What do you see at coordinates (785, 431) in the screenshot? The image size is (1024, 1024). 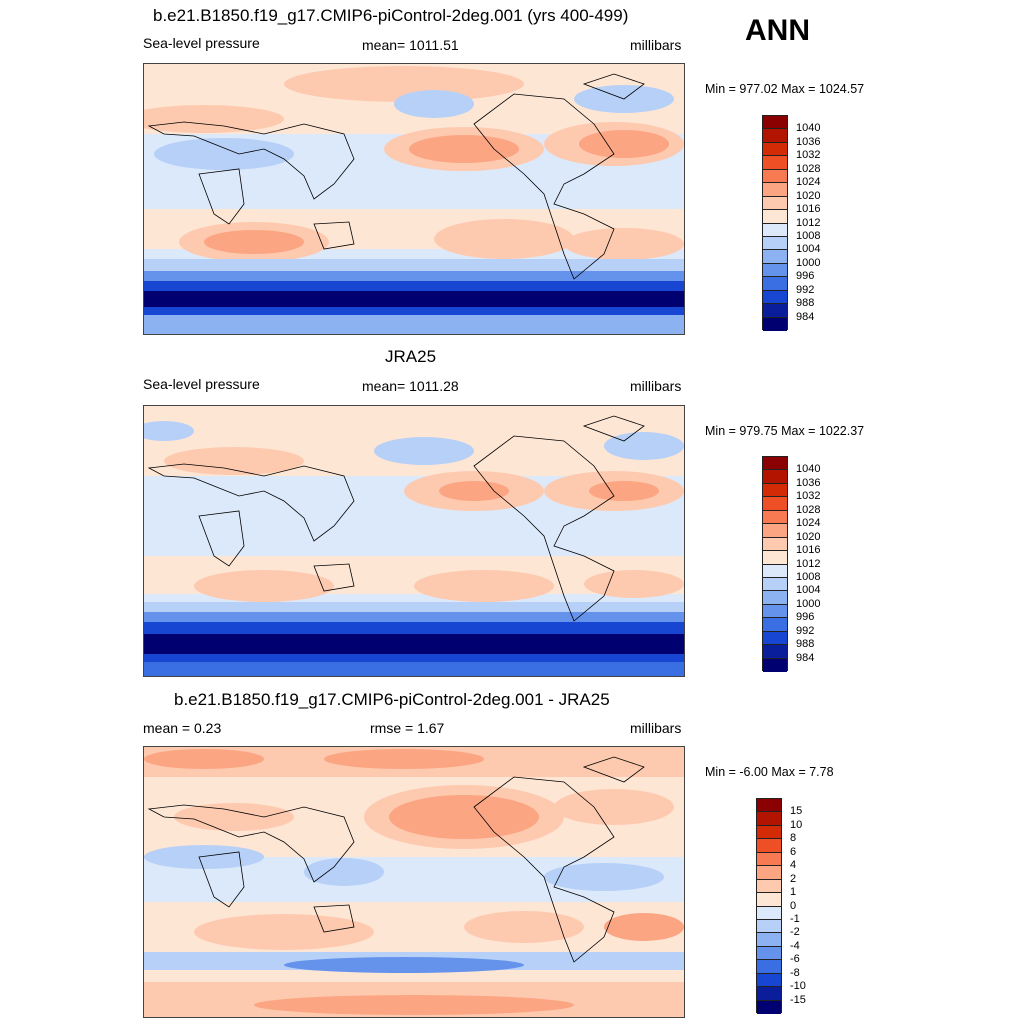 I see `obs-minmax: Min = 979.75 Max = 1022.37` at bounding box center [785, 431].